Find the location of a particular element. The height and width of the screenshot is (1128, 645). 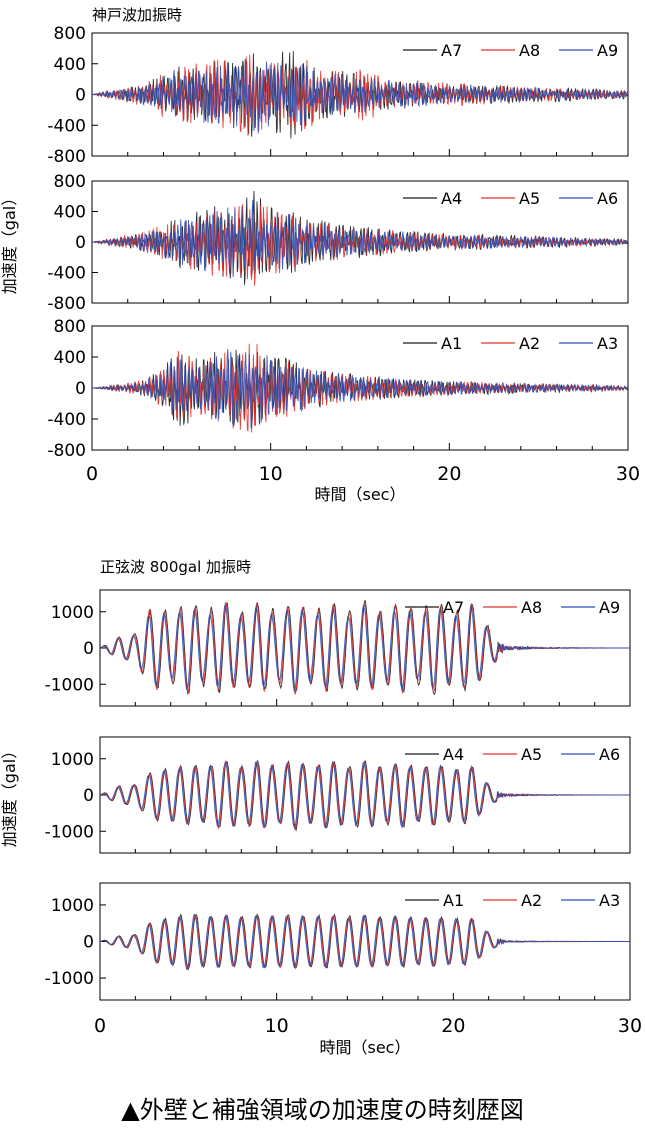

chart-title: 神戸波加振時 is located at coordinates (137, 15).